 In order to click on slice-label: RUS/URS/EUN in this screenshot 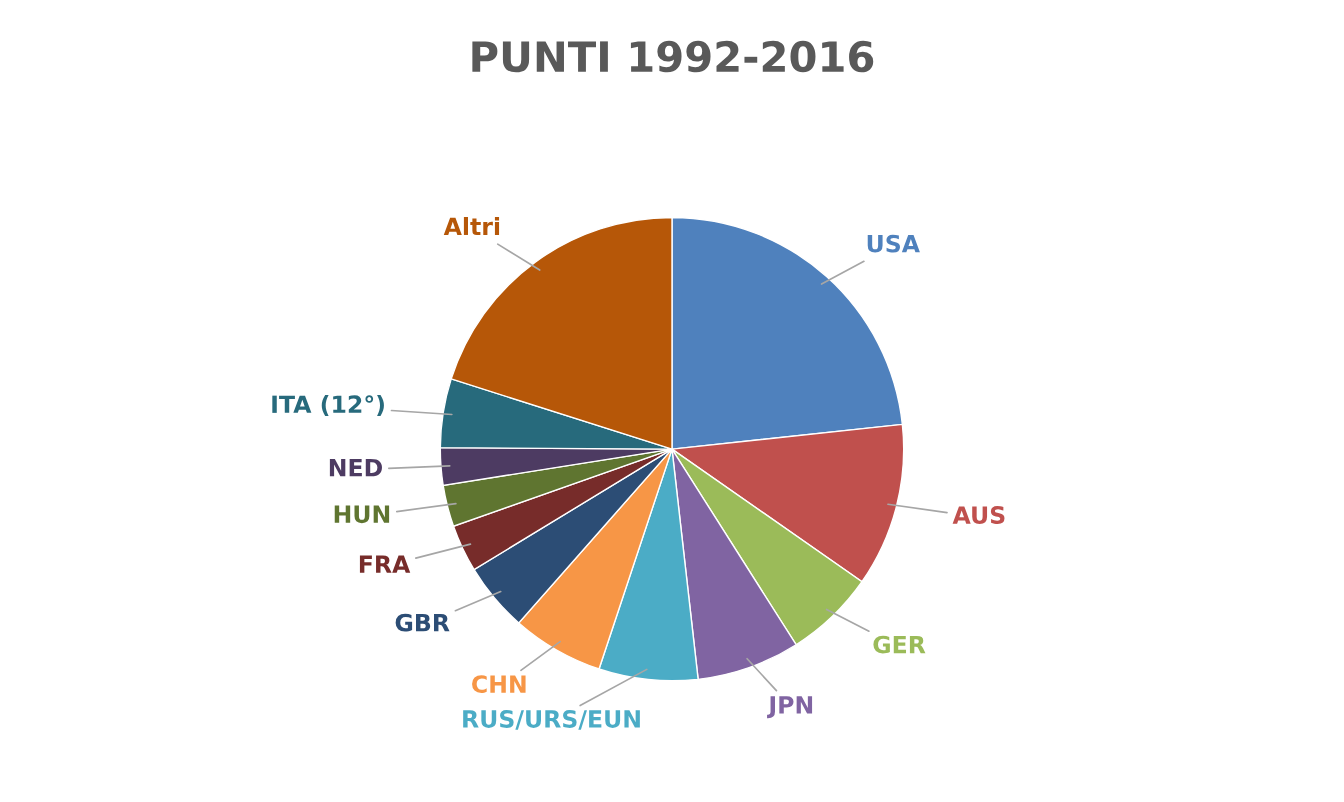, I will do `click(551, 720)`.